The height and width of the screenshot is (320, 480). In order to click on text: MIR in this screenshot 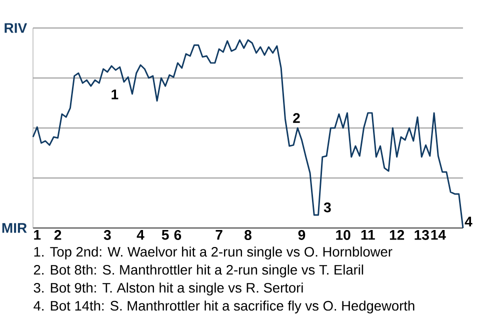, I will do `click(14, 228)`.